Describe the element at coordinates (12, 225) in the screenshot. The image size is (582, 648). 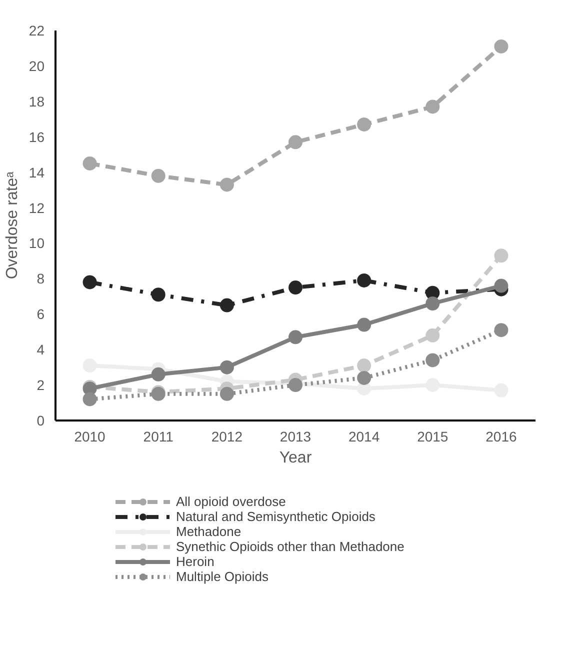
I see `y-axis-title: Overdose rateᵃ` at that location.